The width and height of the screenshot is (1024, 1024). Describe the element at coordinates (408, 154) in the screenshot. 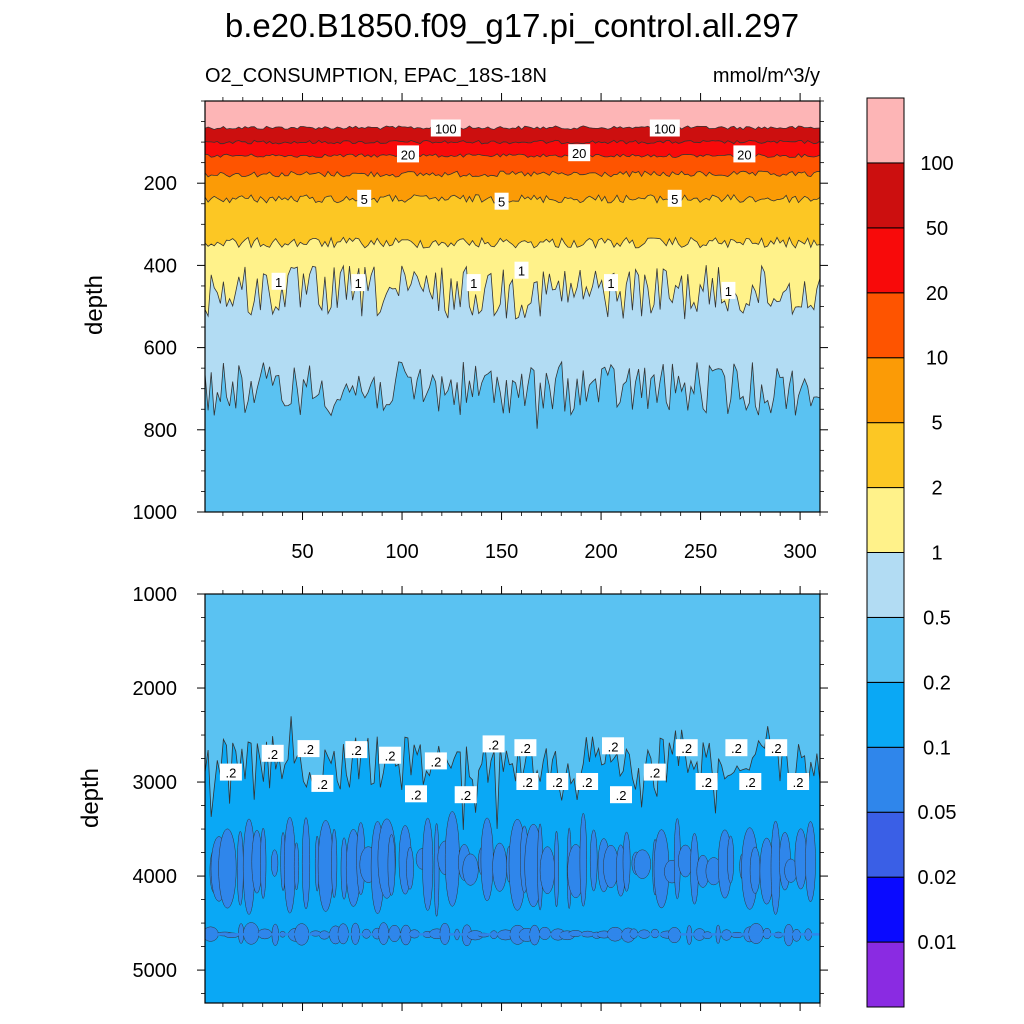

I see `contour-label: 20` at that location.